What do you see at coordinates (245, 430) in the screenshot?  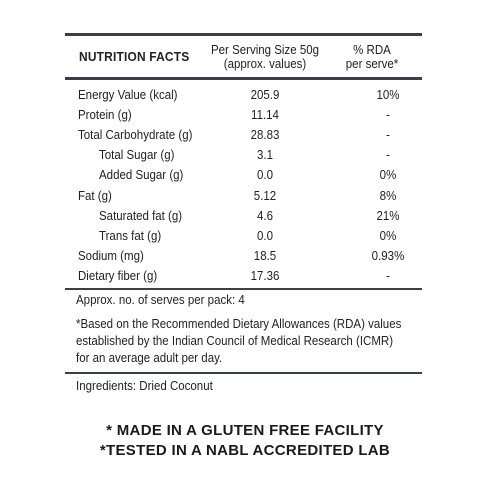 I see `gluten-free-notice: * MADE IN A GLUTEN FREE FACILITY` at bounding box center [245, 430].